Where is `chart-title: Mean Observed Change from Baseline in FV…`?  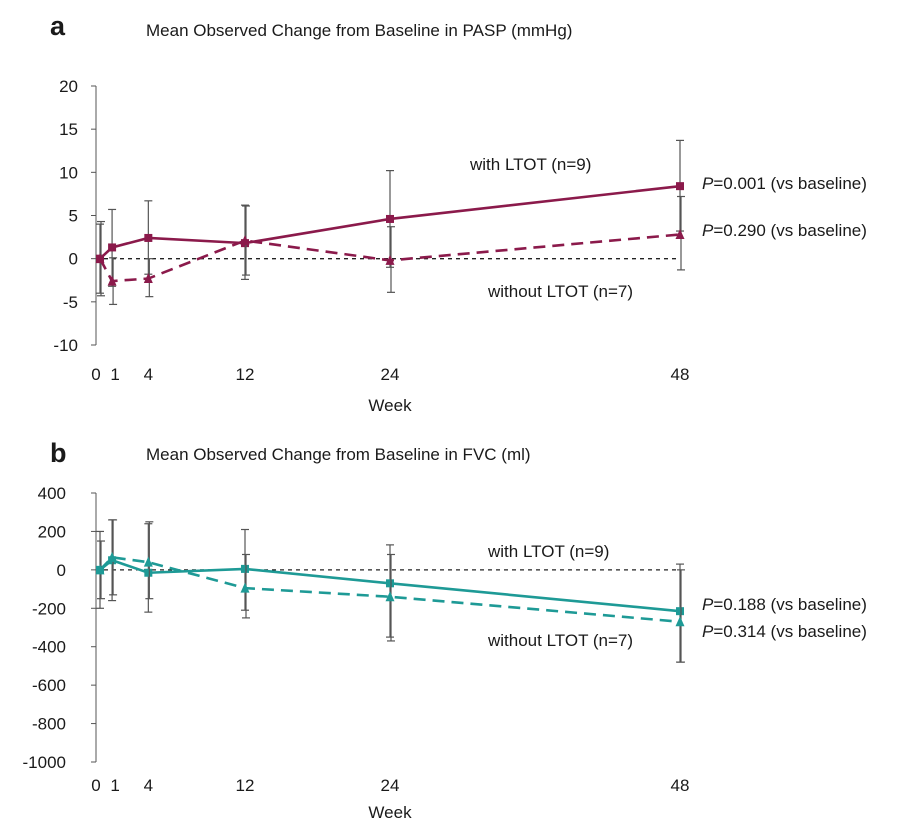
chart-title: Mean Observed Change from Baseline in FV… is located at coordinates (338, 454).